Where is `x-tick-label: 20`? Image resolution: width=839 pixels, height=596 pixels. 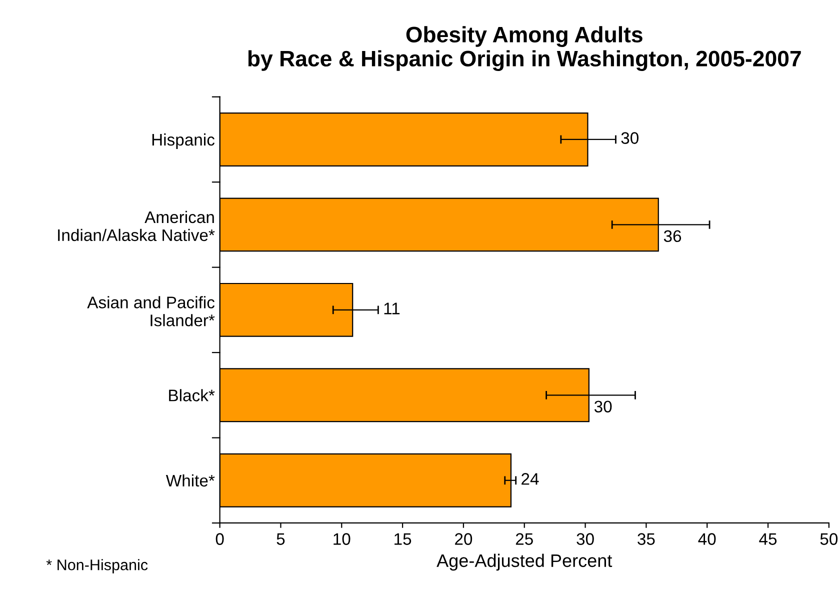 x-tick-label: 20 is located at coordinates (463, 539).